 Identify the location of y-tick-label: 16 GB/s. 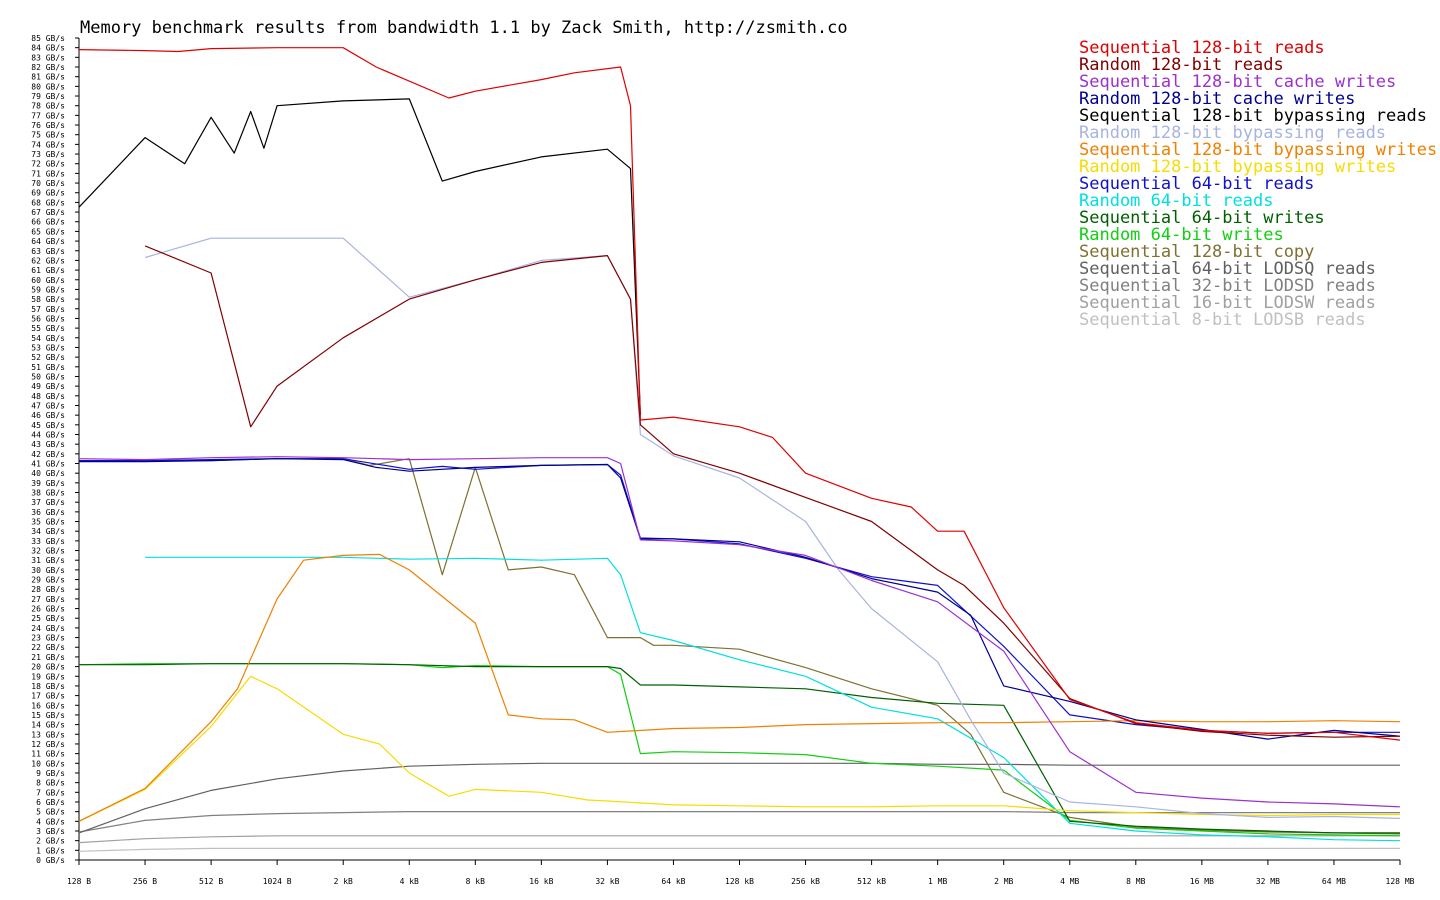
(48, 705).